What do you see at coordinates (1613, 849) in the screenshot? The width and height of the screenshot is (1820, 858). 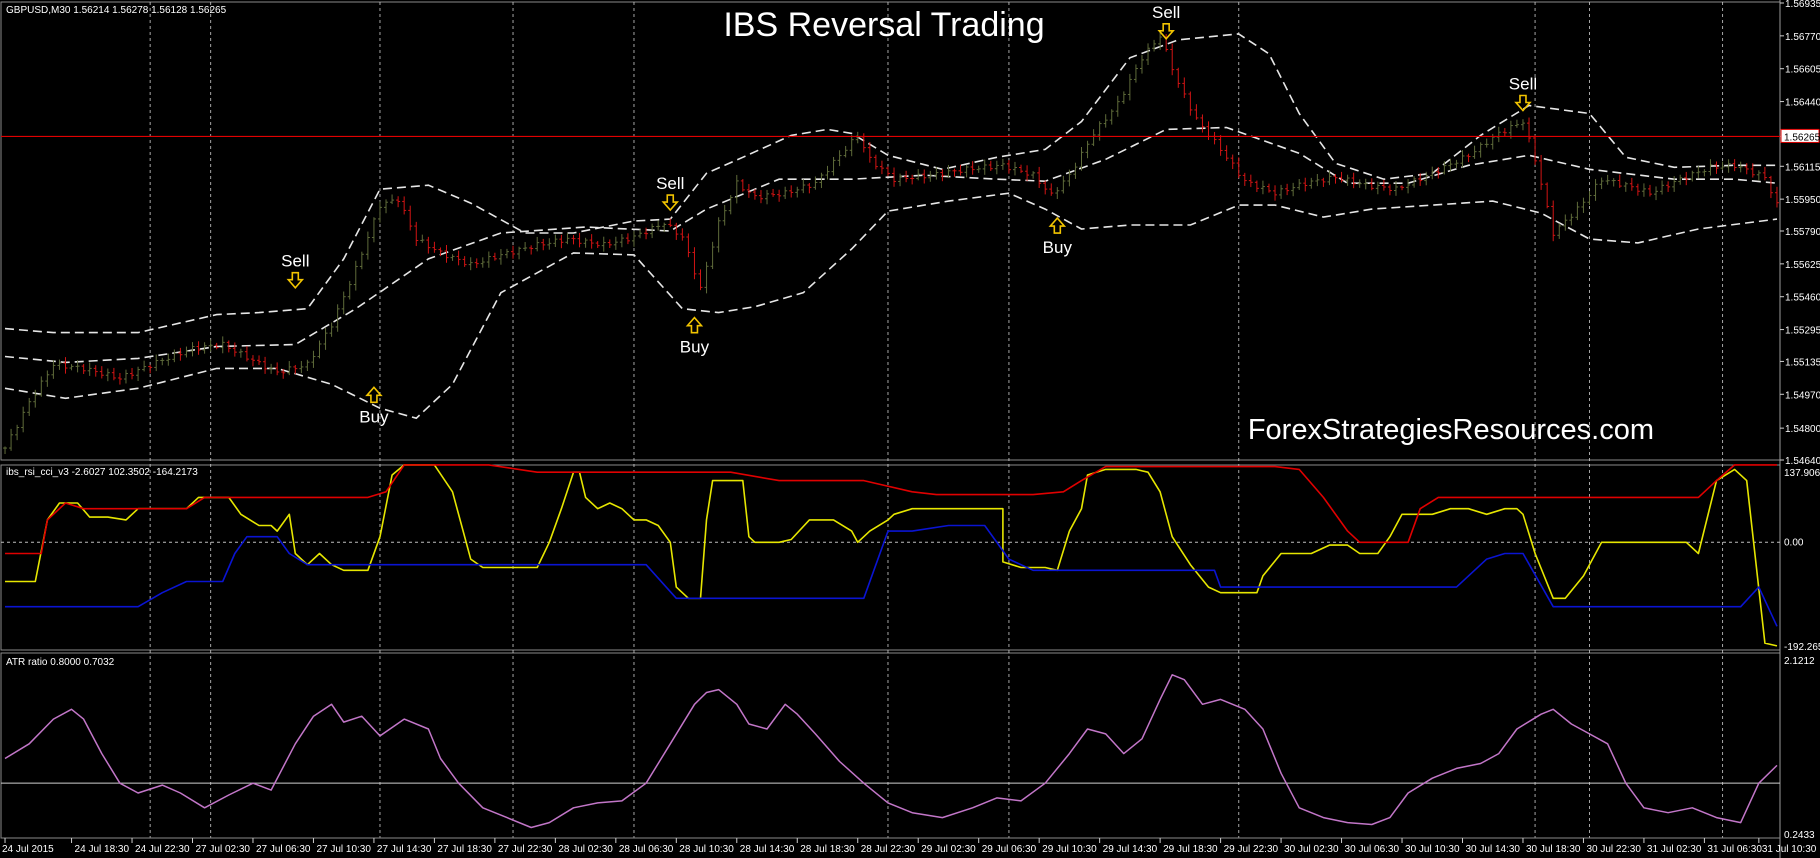 I see `time-tick-label: 30 Jul 22:30` at bounding box center [1613, 849].